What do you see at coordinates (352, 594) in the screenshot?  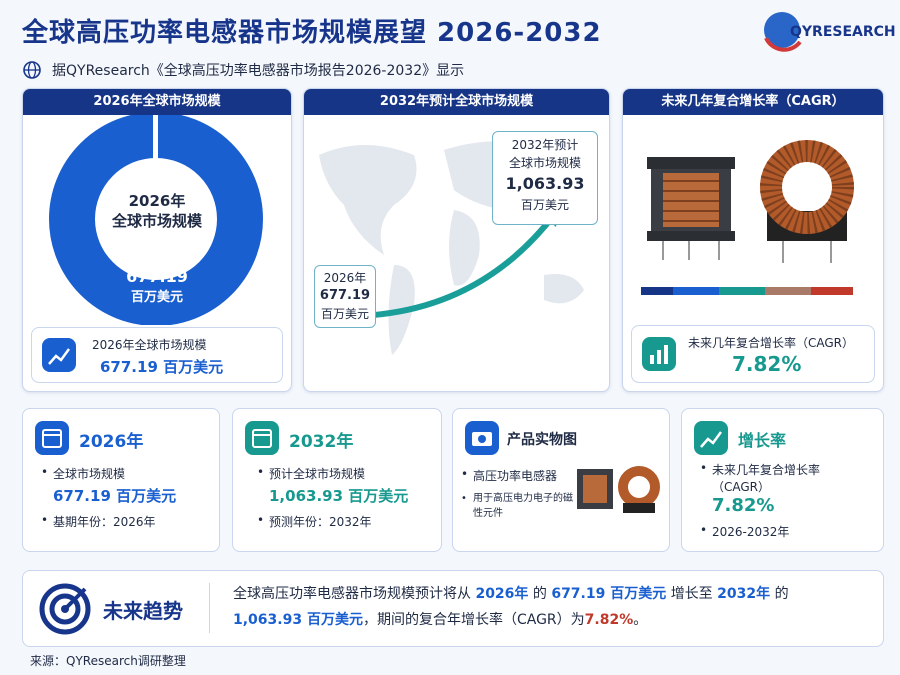 I see `text: 全球高压功率电感器市场规模预计将从` at bounding box center [352, 594].